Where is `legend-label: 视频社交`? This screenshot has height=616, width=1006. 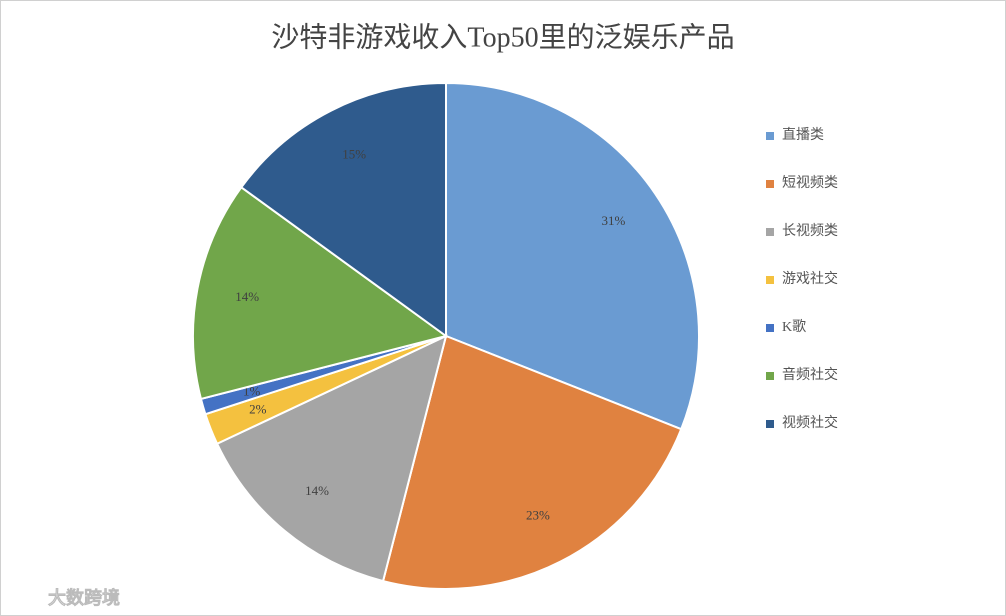 legend-label: 视频社交 is located at coordinates (810, 422).